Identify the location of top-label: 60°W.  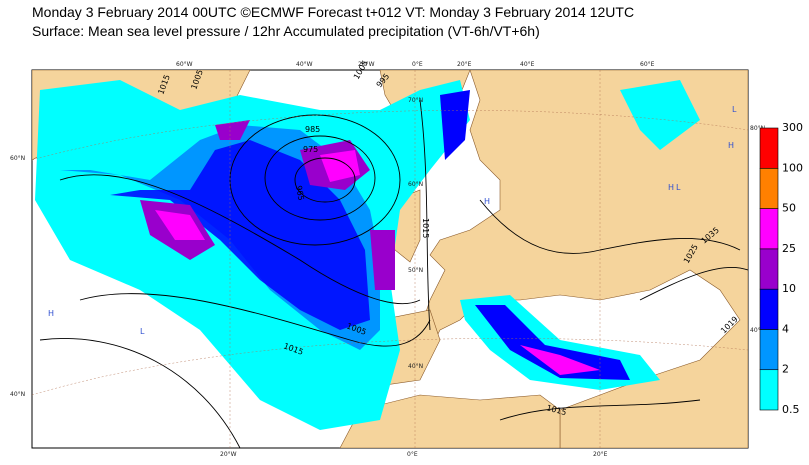
(184, 64).